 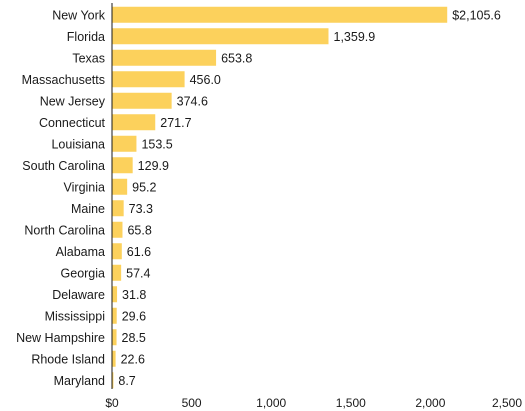 What do you see at coordinates (236, 58) in the screenshot?
I see `value-label: 653.8` at bounding box center [236, 58].